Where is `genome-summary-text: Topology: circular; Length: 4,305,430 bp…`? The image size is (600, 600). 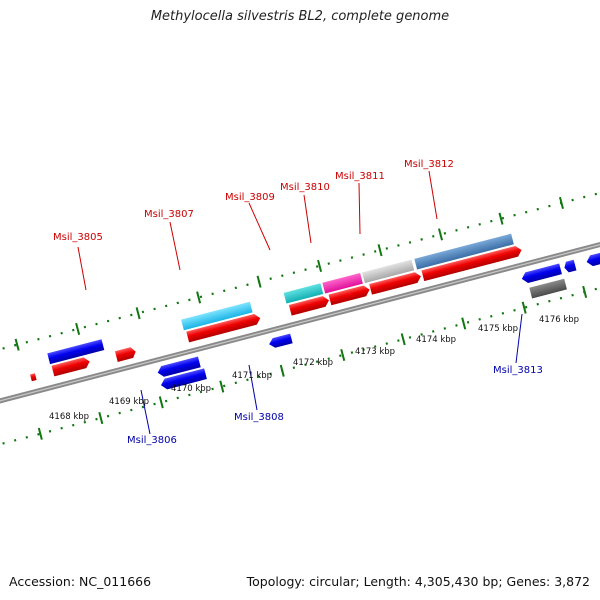 genome-summary-text: Topology: circular; Length: 4,305,430 bp… is located at coordinates (418, 581).